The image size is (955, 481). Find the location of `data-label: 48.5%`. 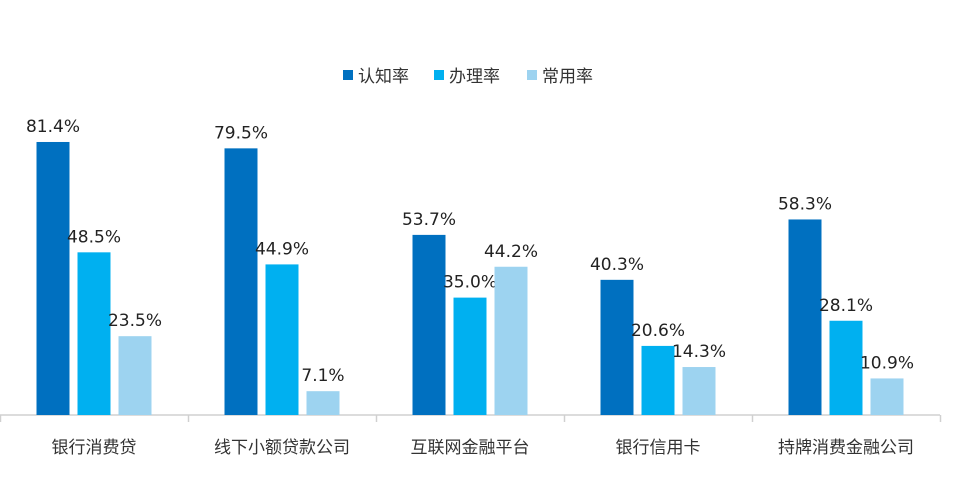

data-label: 48.5% is located at coordinates (94, 237).